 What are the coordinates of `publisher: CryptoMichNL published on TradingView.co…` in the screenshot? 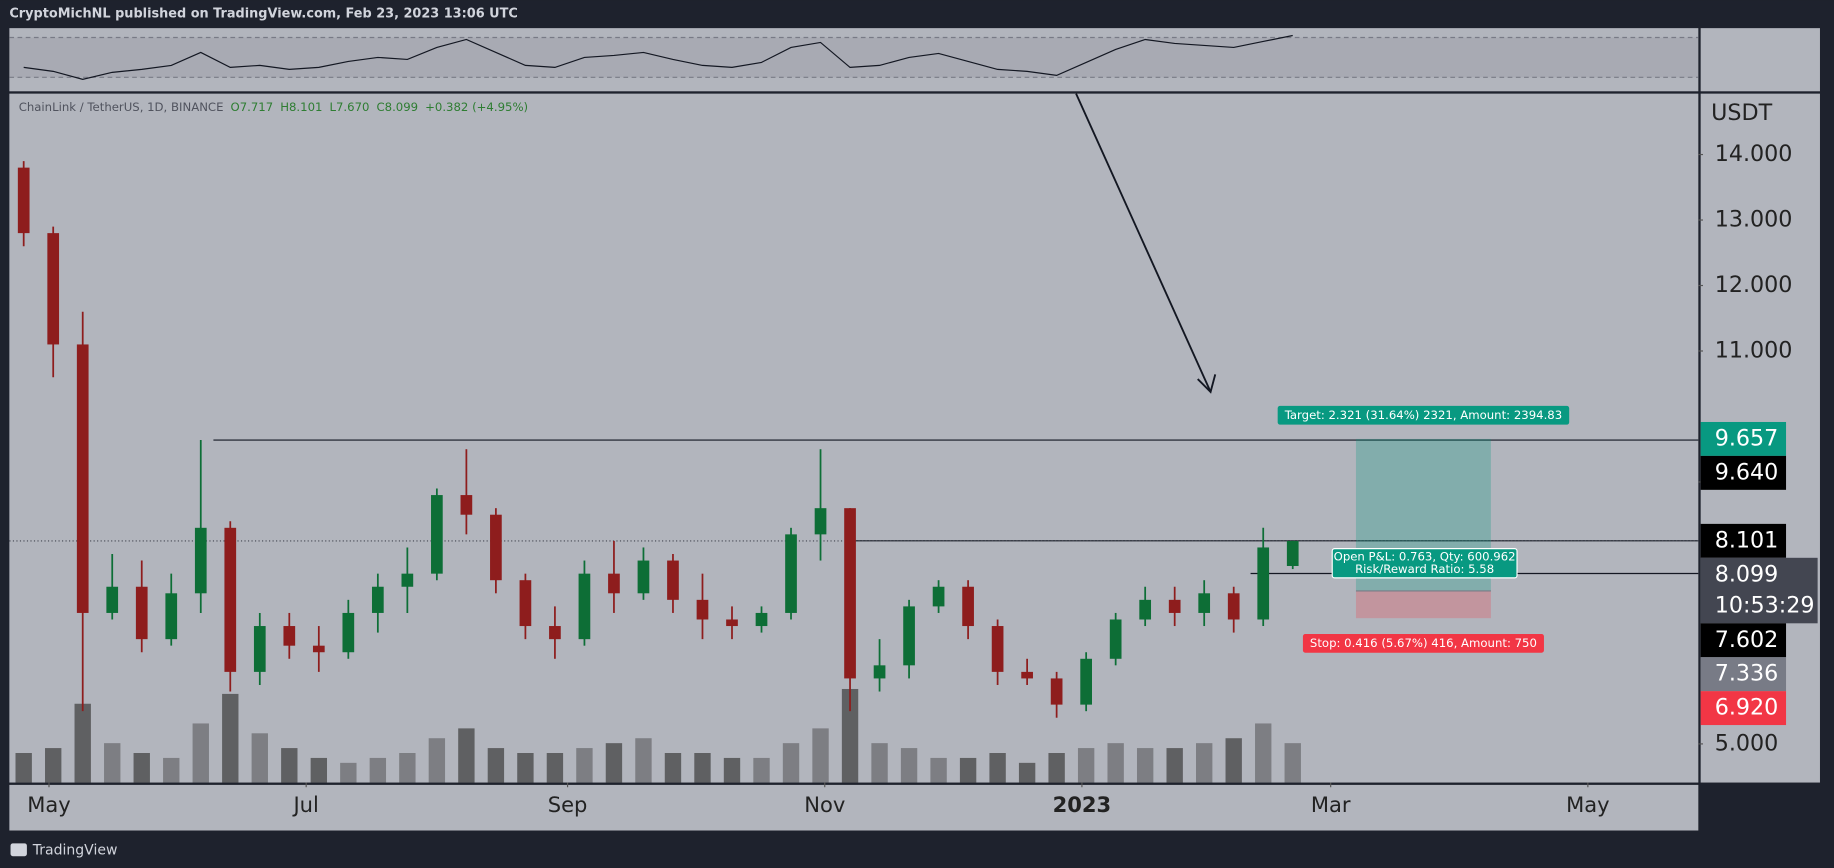 It's located at (263, 14).